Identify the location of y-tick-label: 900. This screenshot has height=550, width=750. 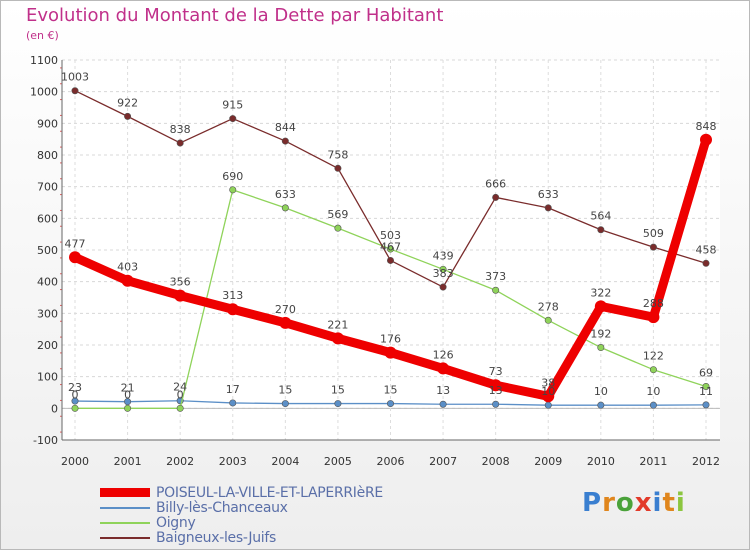
(47, 123).